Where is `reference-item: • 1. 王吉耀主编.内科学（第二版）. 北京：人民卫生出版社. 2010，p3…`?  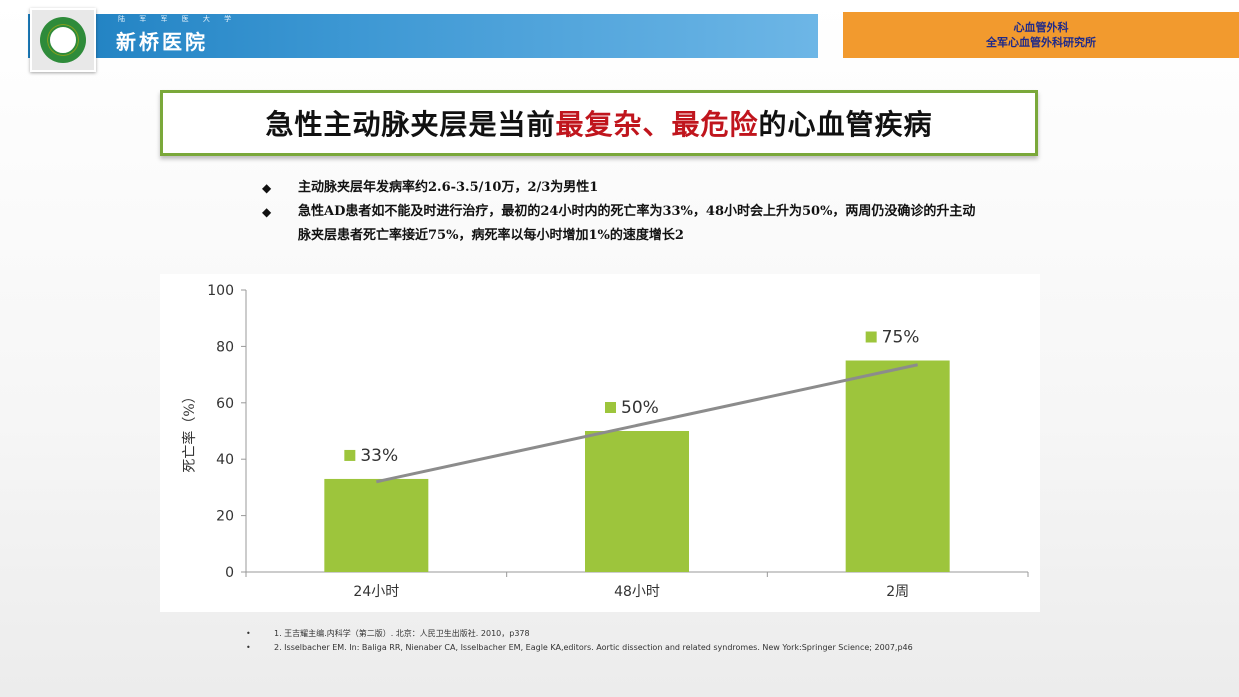
reference-item: • 1. 王吉耀主编.内科学（第二版）. 北京：人民卫生出版社. 2010，p3… is located at coordinates (596, 634).